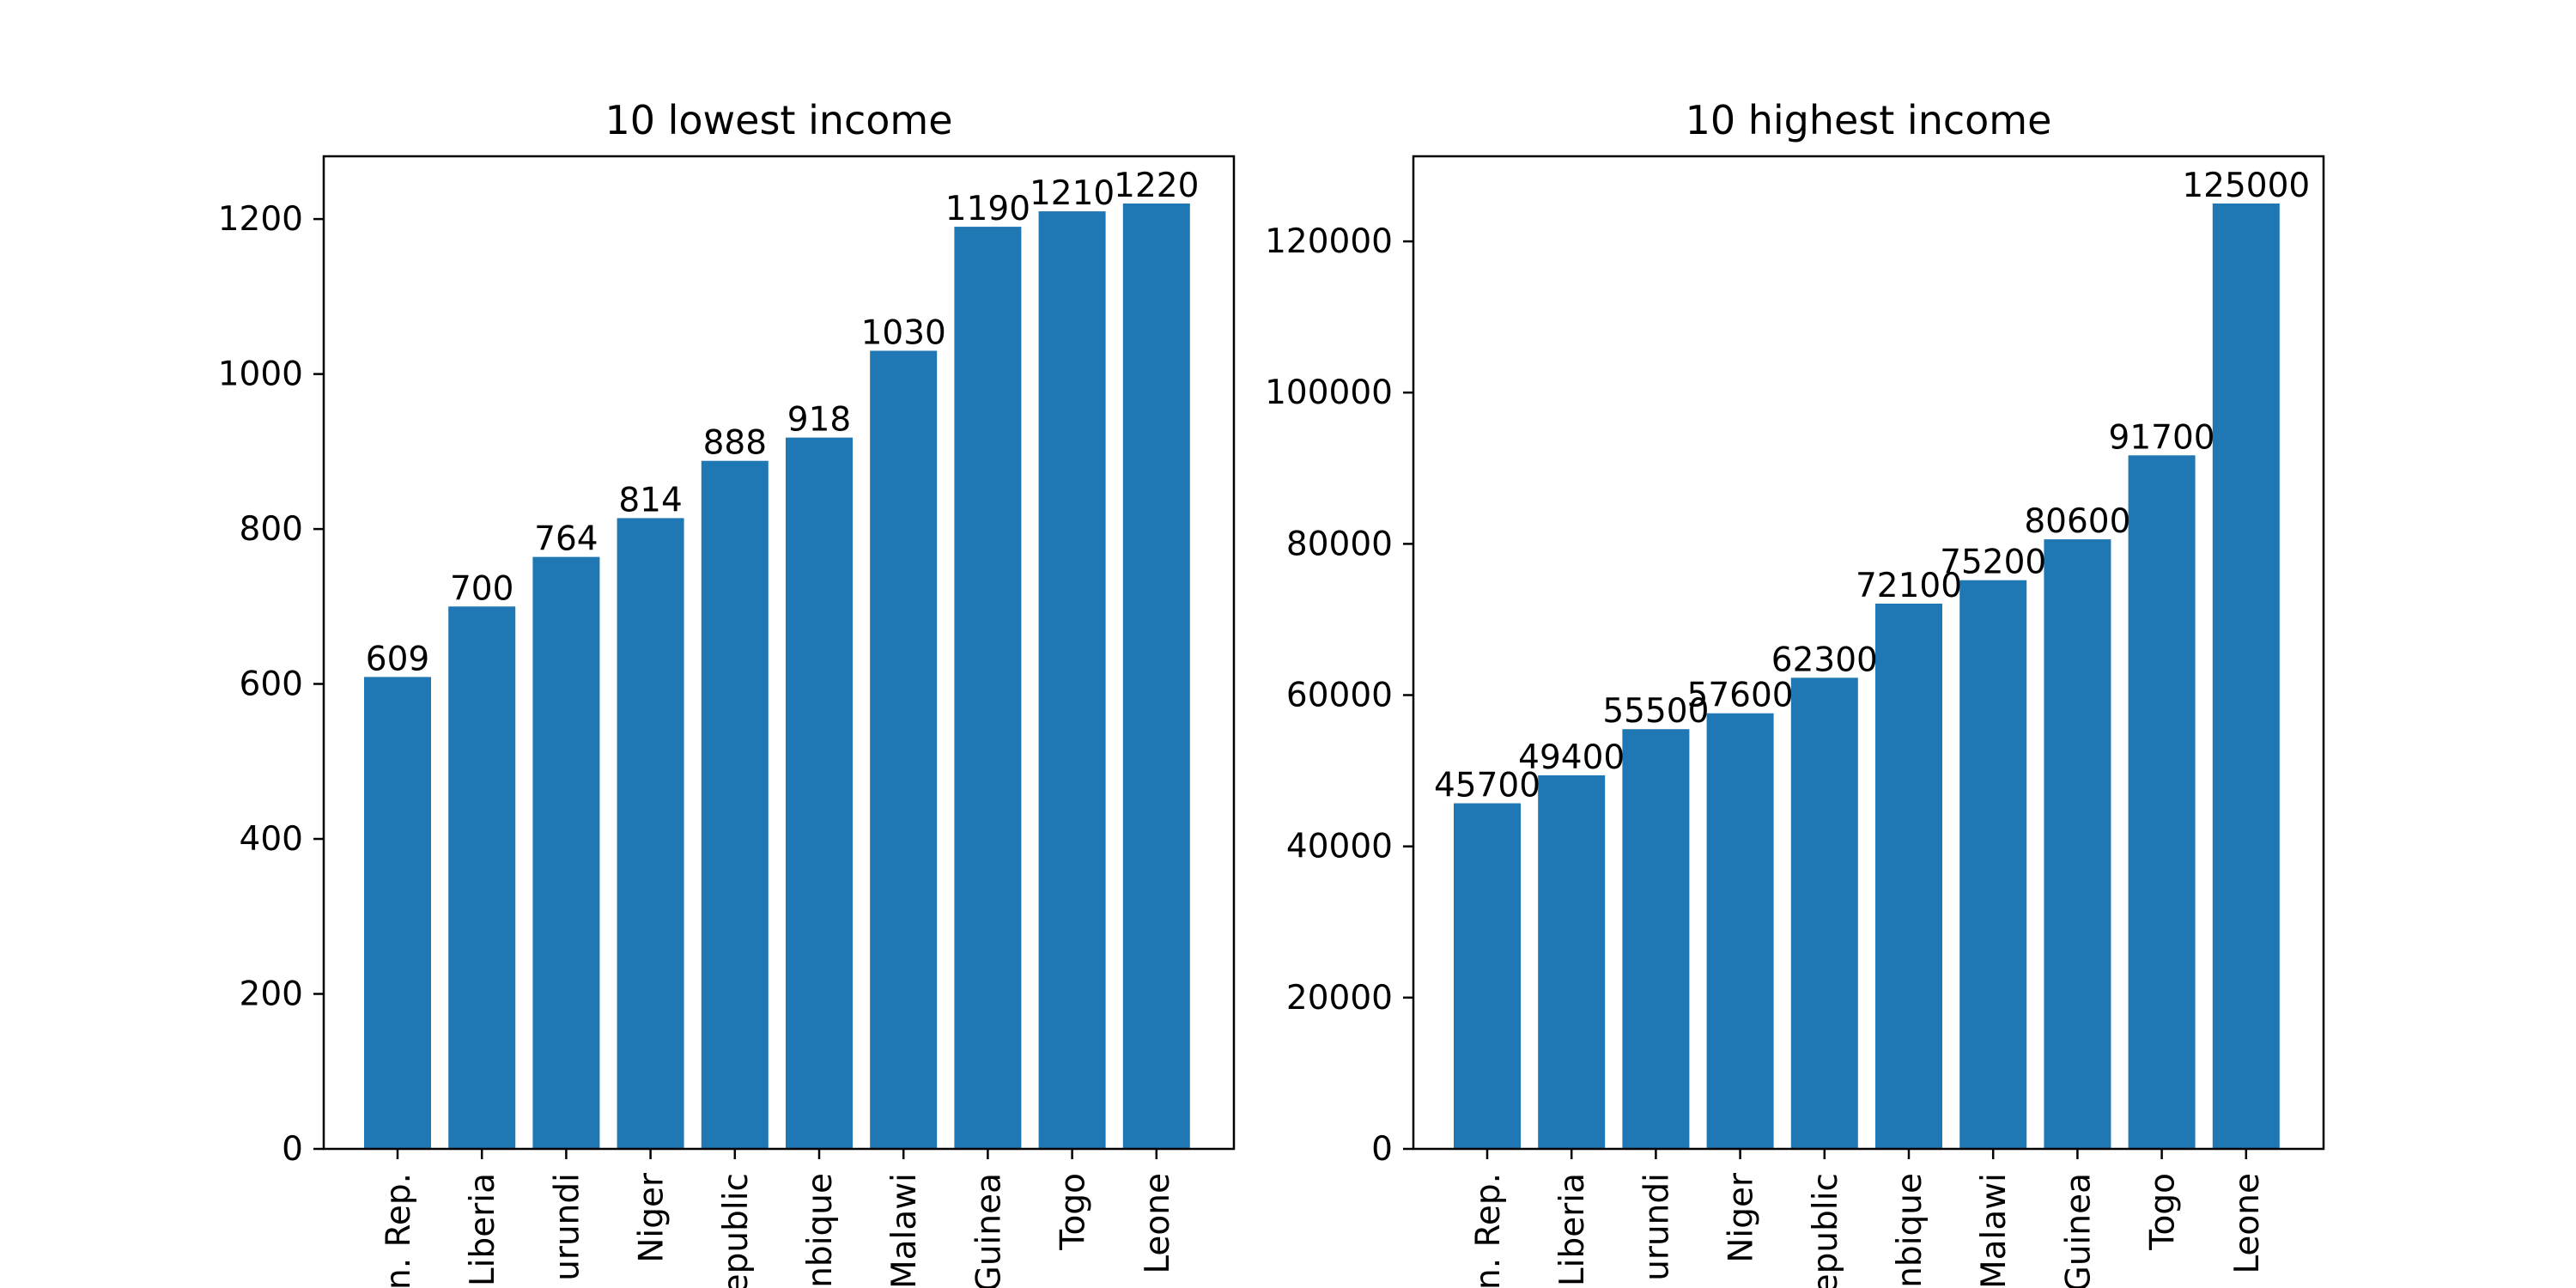  I want to click on chart-2-bar-label-9: 91700, so click(2162, 438).